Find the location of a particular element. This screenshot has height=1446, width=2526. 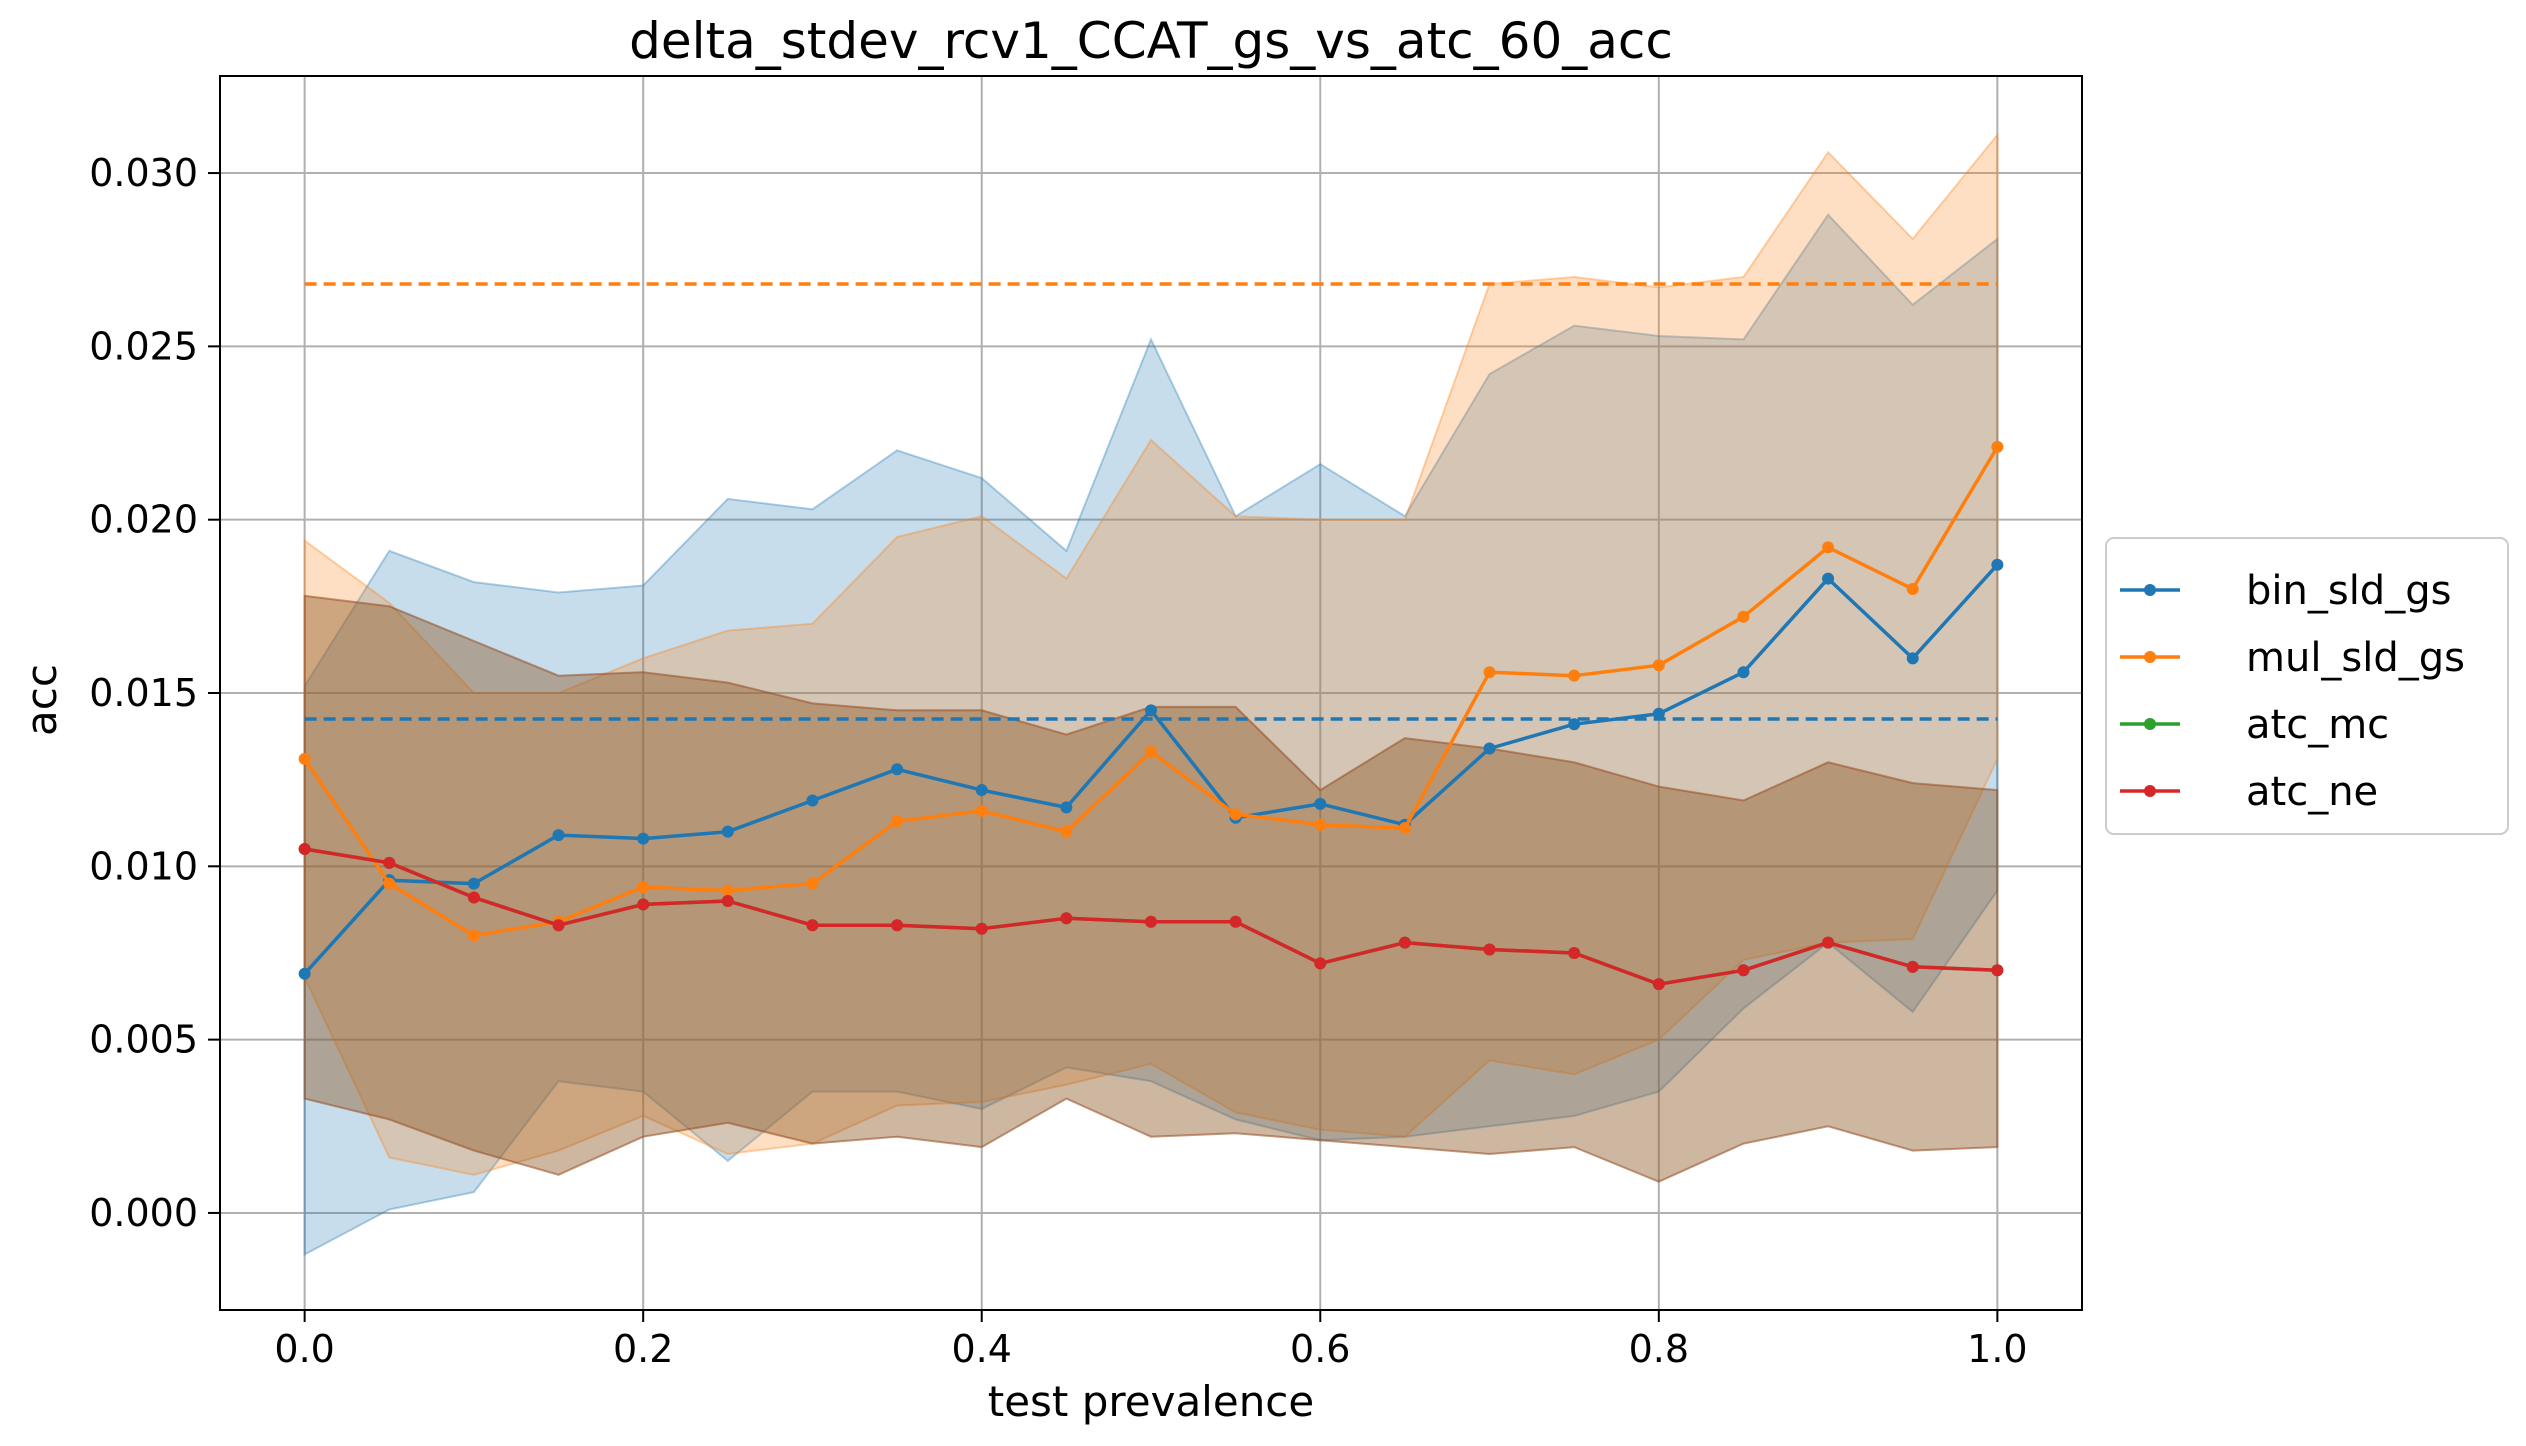

legend-entry-atc-mc: atc_mc is located at coordinates (2254, 725).